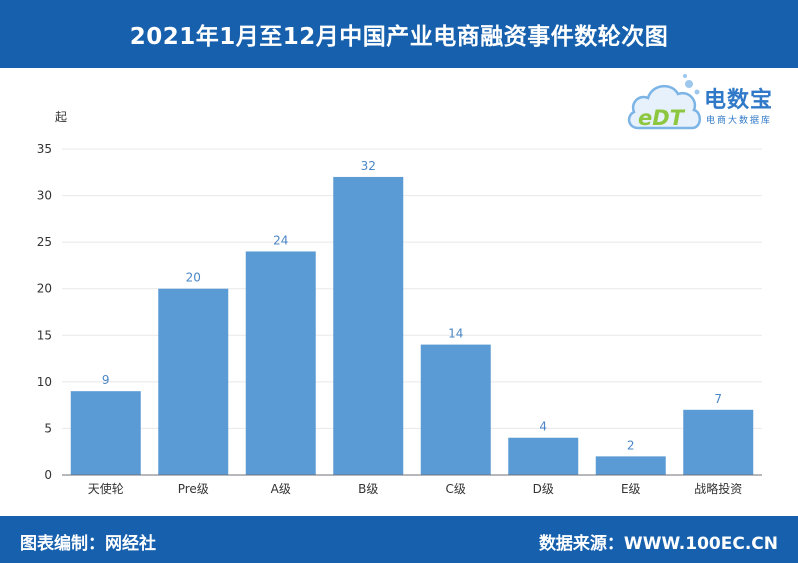 The width and height of the screenshot is (798, 563). I want to click on y-tick-label: 15, so click(44, 335).